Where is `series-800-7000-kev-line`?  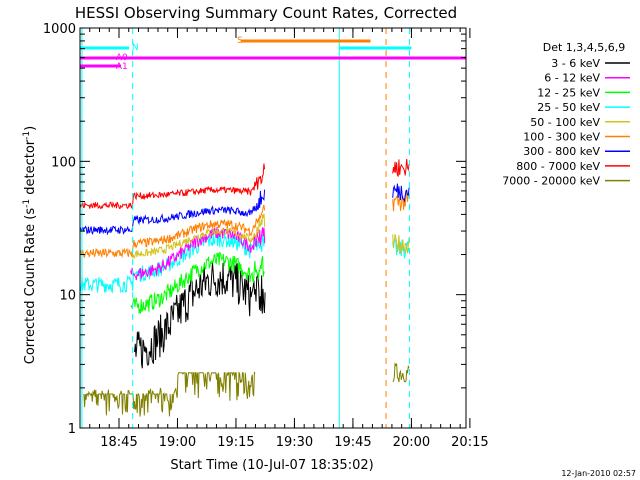 series-800-7000-kev-line is located at coordinates (244, 184).